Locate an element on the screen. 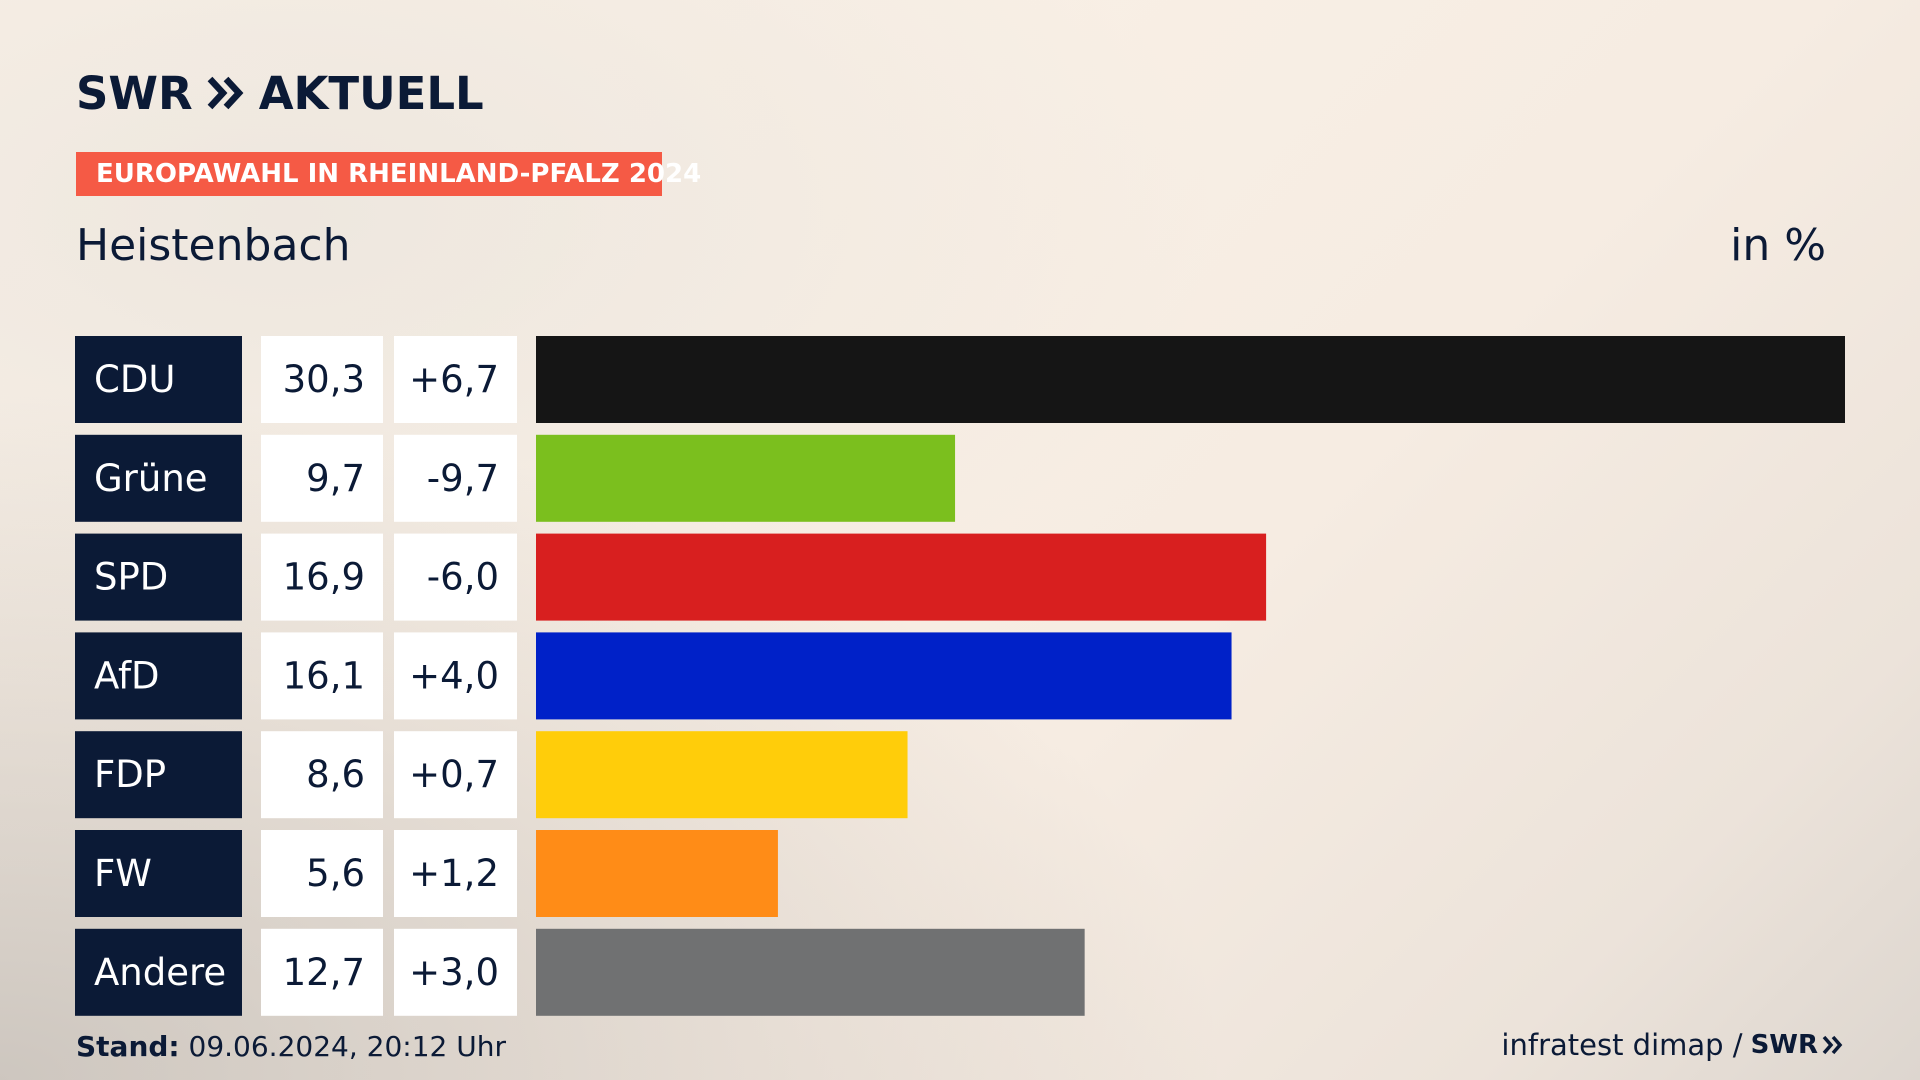  value-label-cdu: 30,3 is located at coordinates (324, 379).